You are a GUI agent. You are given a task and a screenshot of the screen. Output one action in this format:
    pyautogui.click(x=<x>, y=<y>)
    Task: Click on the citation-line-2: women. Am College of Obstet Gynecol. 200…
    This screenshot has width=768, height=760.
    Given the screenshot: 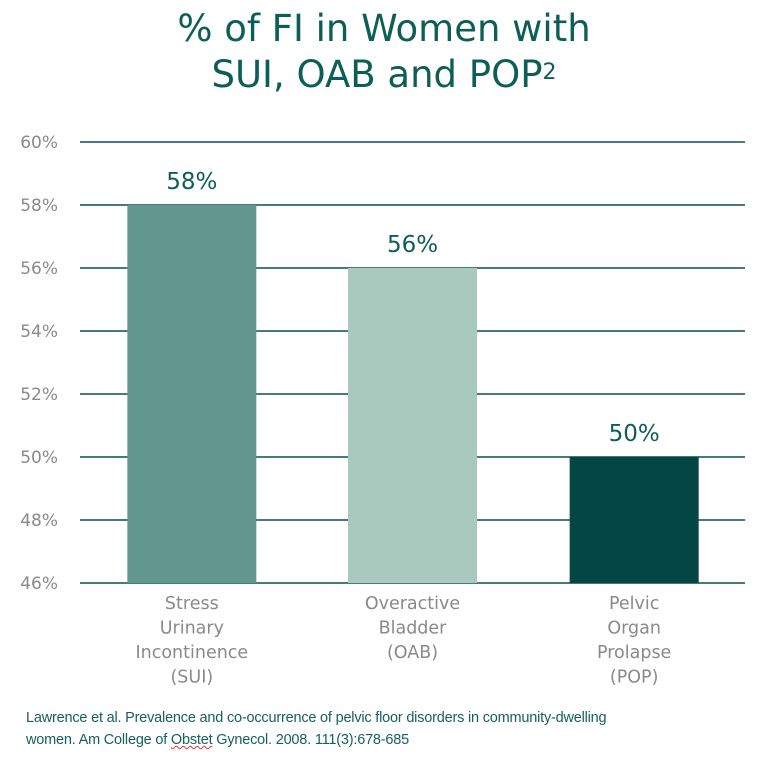 What is the action you would take?
    pyautogui.click(x=316, y=740)
    